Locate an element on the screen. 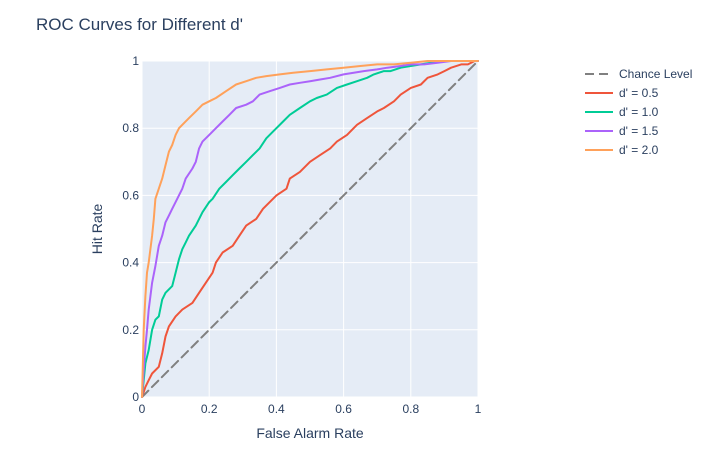  legend-item-1: d' = 0.5 is located at coordinates (622, 93).